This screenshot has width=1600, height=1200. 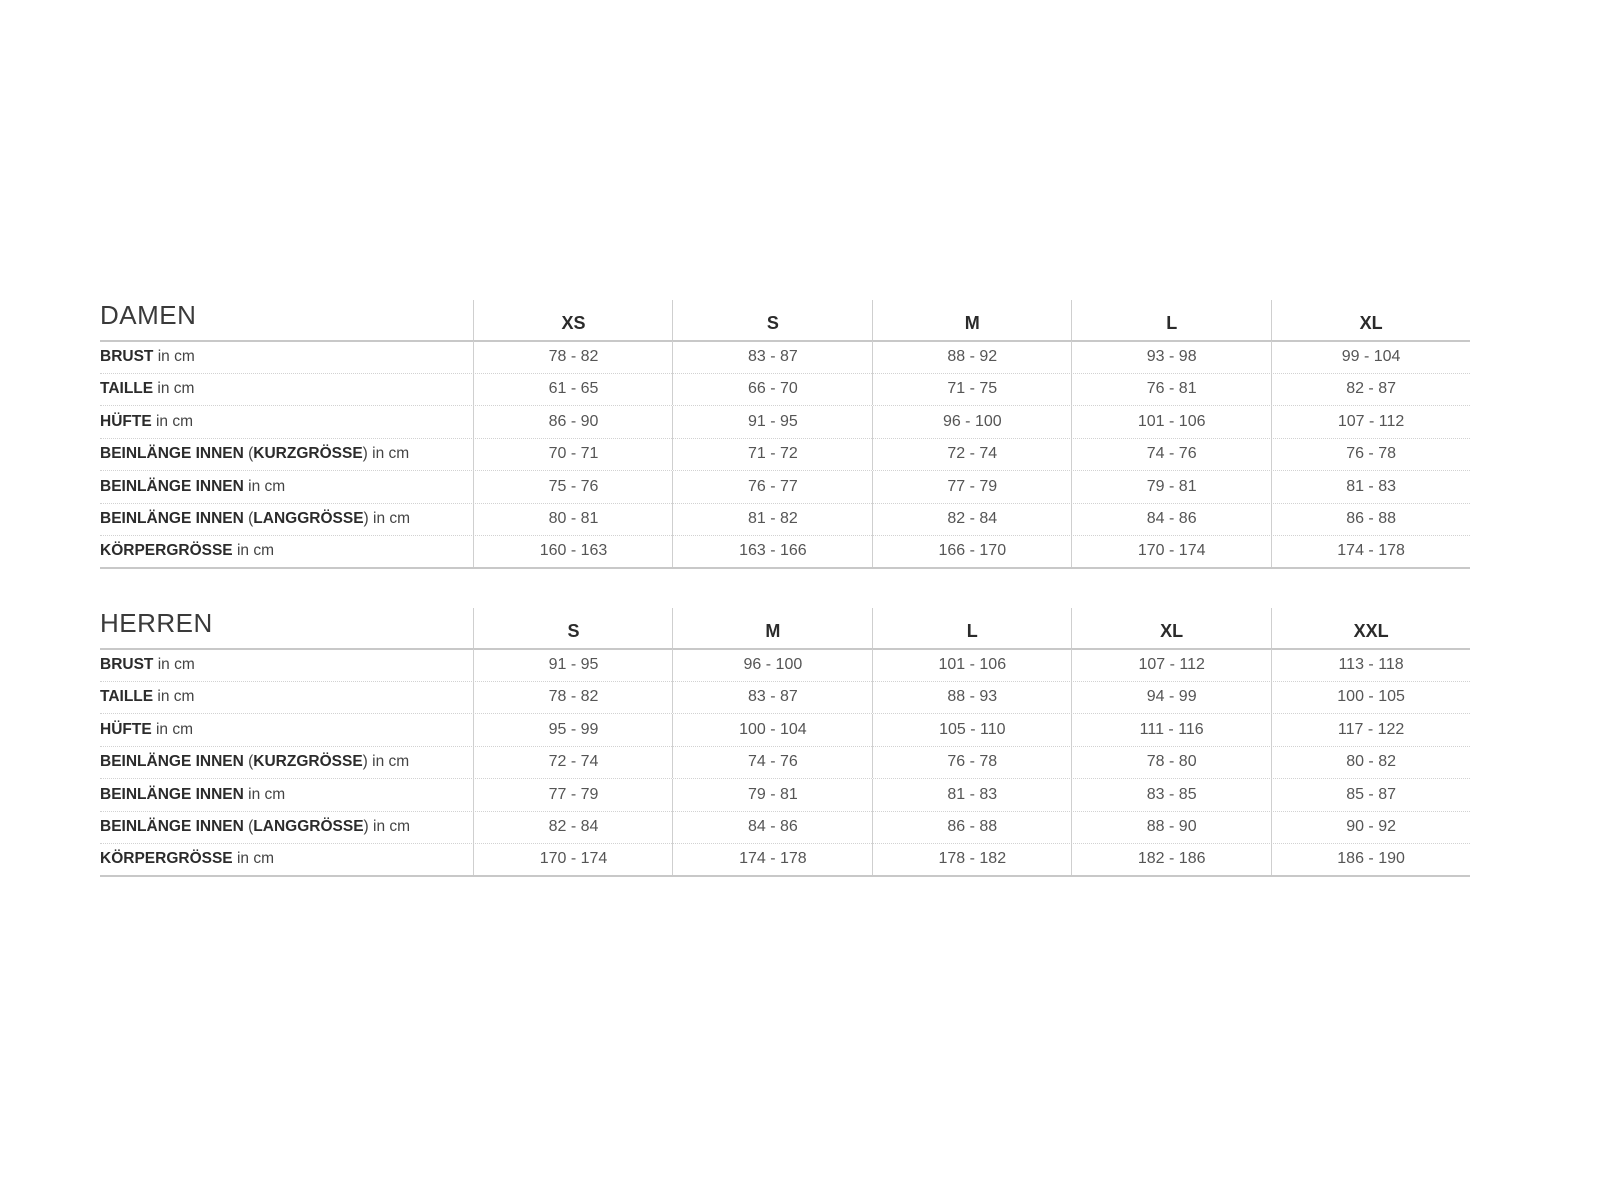 What do you see at coordinates (573, 421) in the screenshot?
I see `size-value: 86 - 90` at bounding box center [573, 421].